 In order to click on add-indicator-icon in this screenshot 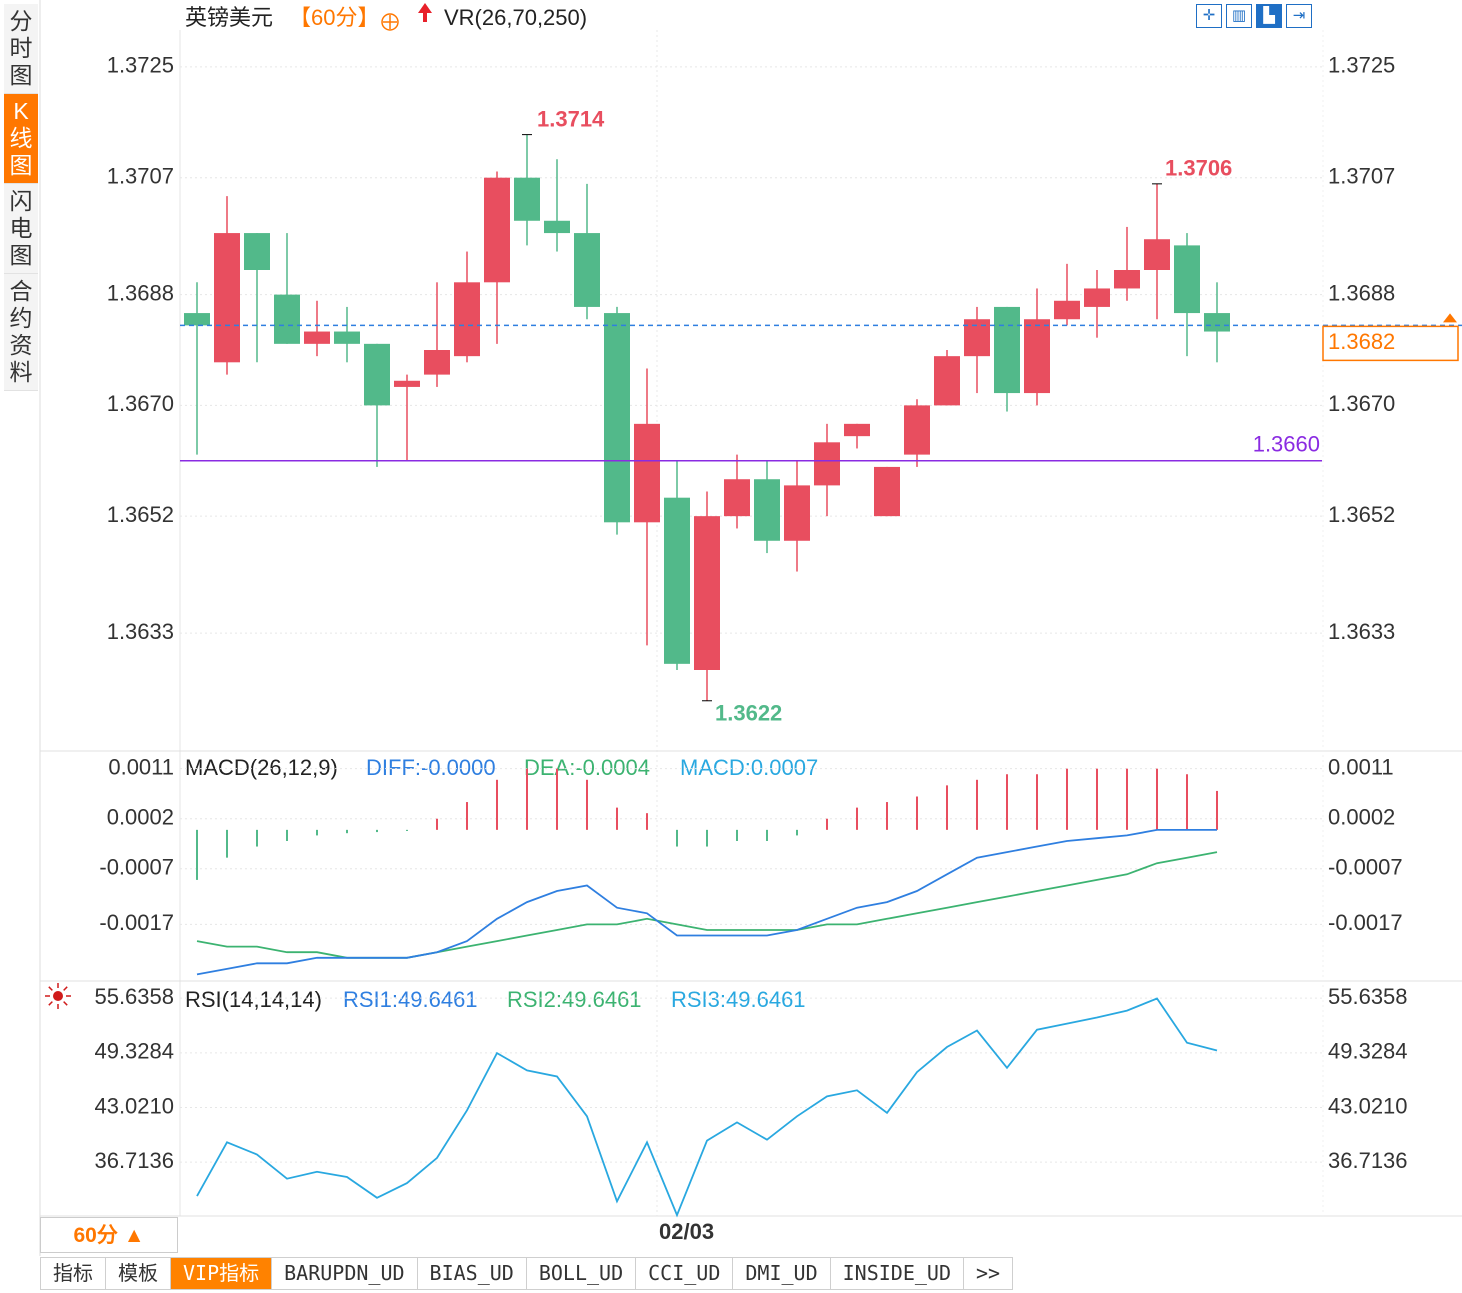, I will do `click(390, 22)`.